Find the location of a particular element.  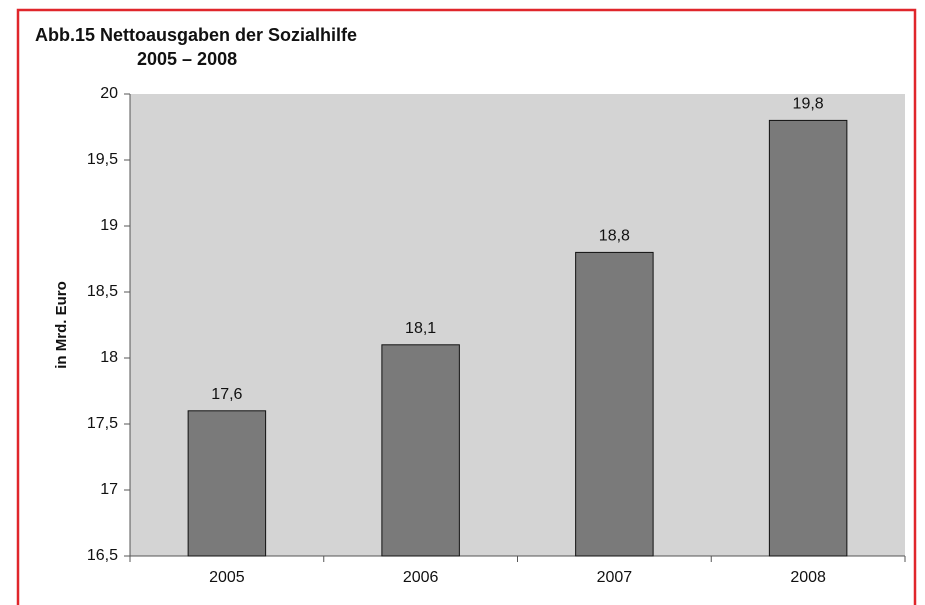

x-tick-label: 2005 is located at coordinates (227, 577).